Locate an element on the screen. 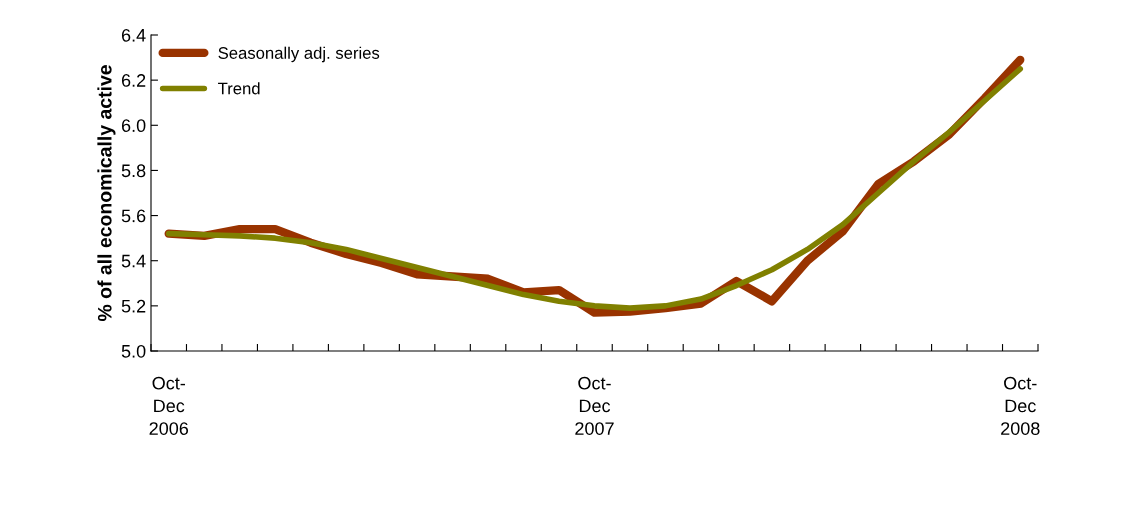  x-tick-label: Oct- Dec 2008 is located at coordinates (1020, 405).